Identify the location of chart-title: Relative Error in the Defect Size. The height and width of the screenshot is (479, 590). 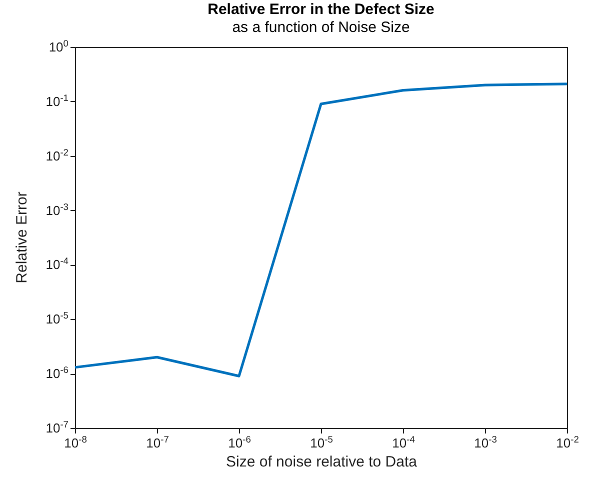
(321, 9).